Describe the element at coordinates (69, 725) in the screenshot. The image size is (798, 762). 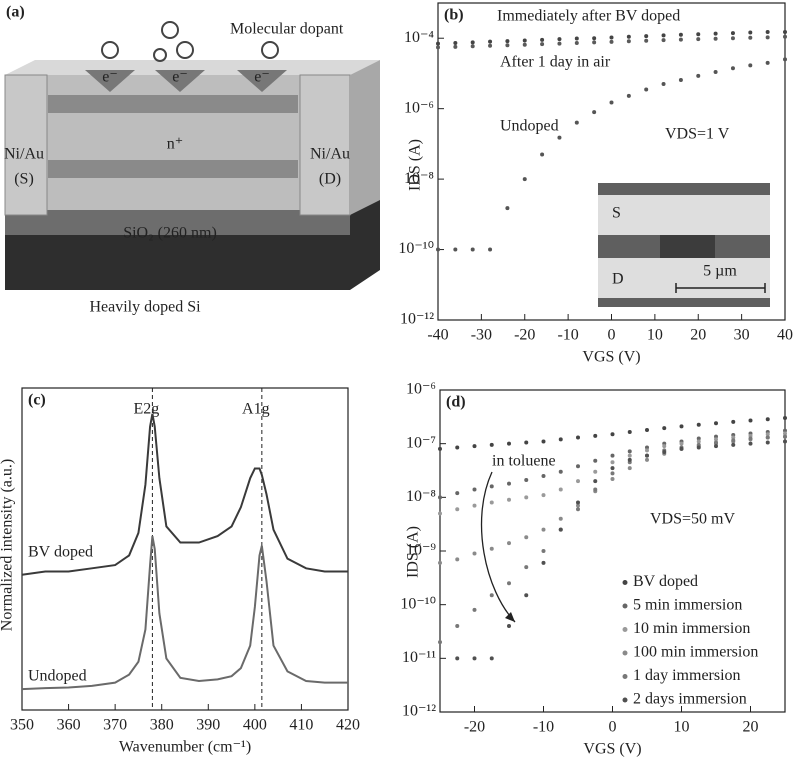
I see `x-tick-label: 360` at that location.